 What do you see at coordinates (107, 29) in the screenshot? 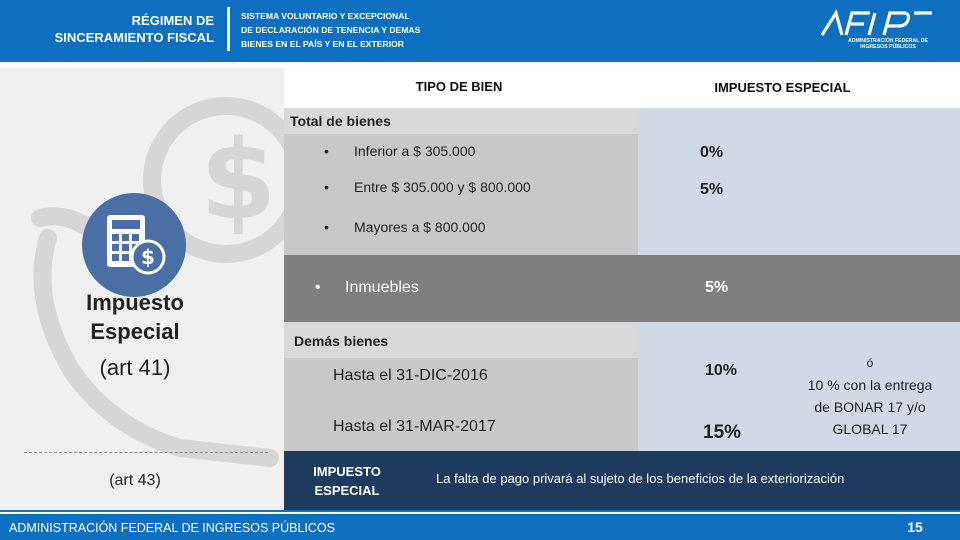
I see `regimen-title: RÉGIMEN DE SINCERAMIENTO FISCAL` at bounding box center [107, 29].